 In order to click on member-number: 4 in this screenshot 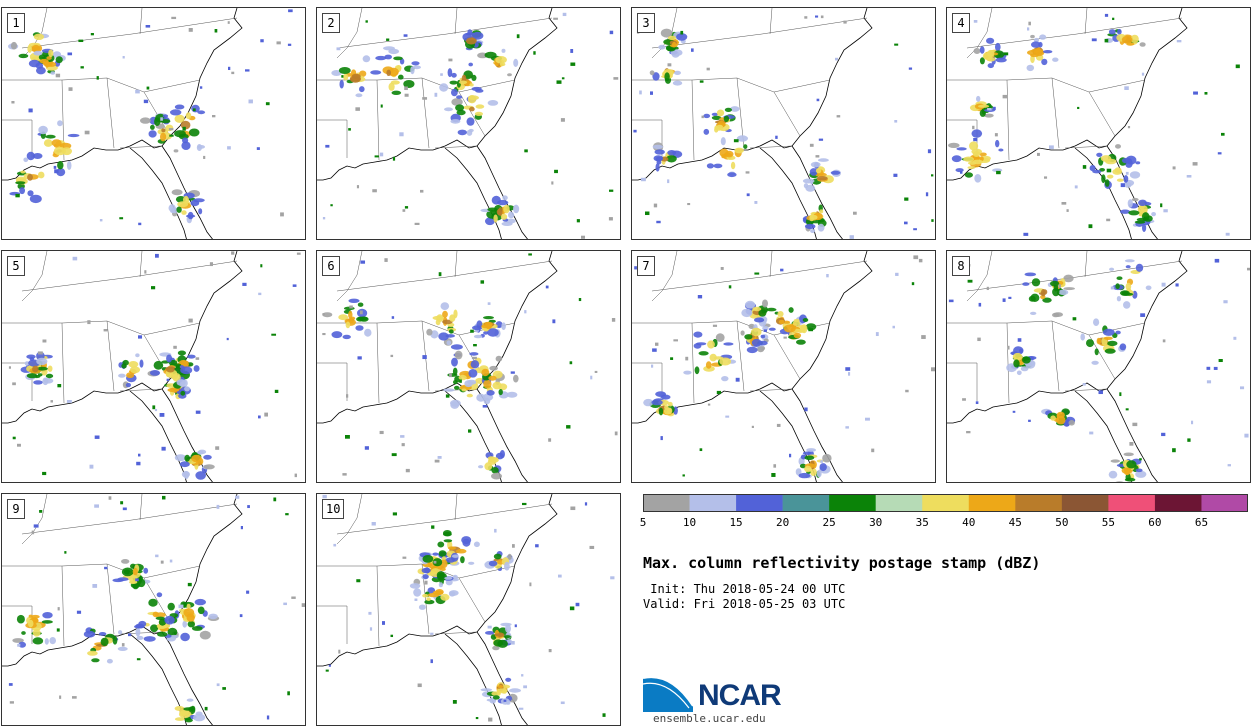, I will do `click(961, 23)`.